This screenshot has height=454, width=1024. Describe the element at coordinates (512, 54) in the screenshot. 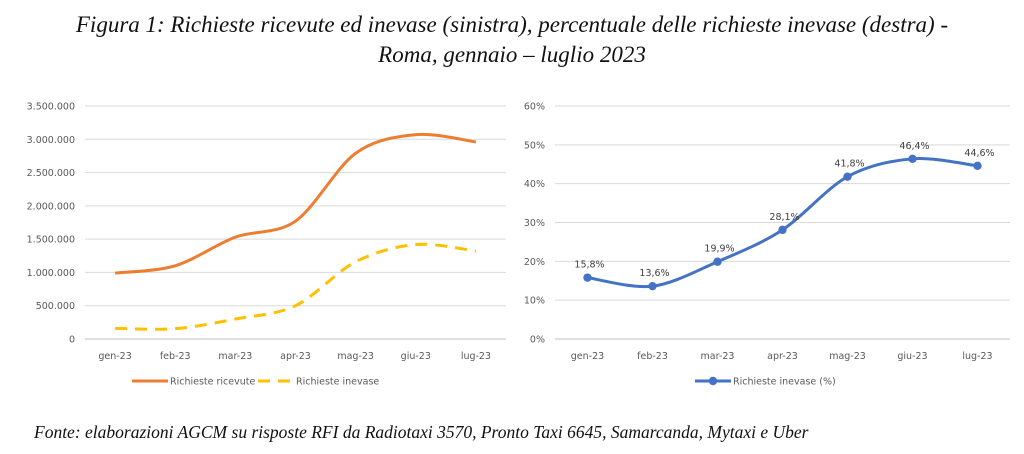

I see `figure-title-line-2: Roma, gennaio – luglio 2023` at that location.